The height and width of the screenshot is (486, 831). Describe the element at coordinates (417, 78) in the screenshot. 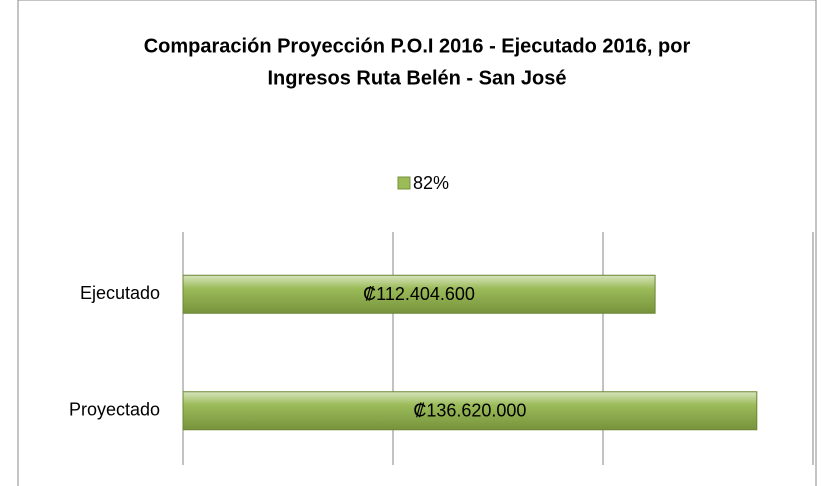

I see `chart-title: Ingresos Ruta Belén - San José` at that location.